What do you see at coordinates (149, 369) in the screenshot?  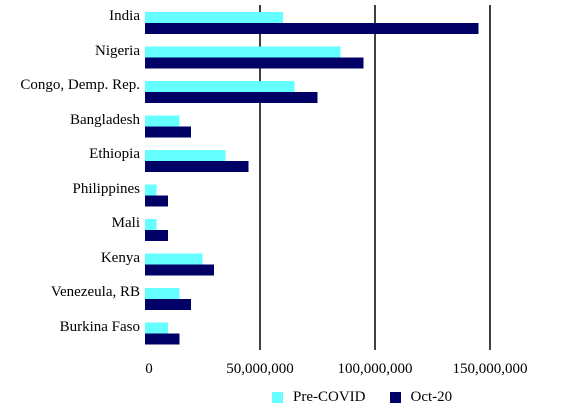 I see `x-tick-label: 0` at bounding box center [149, 369].